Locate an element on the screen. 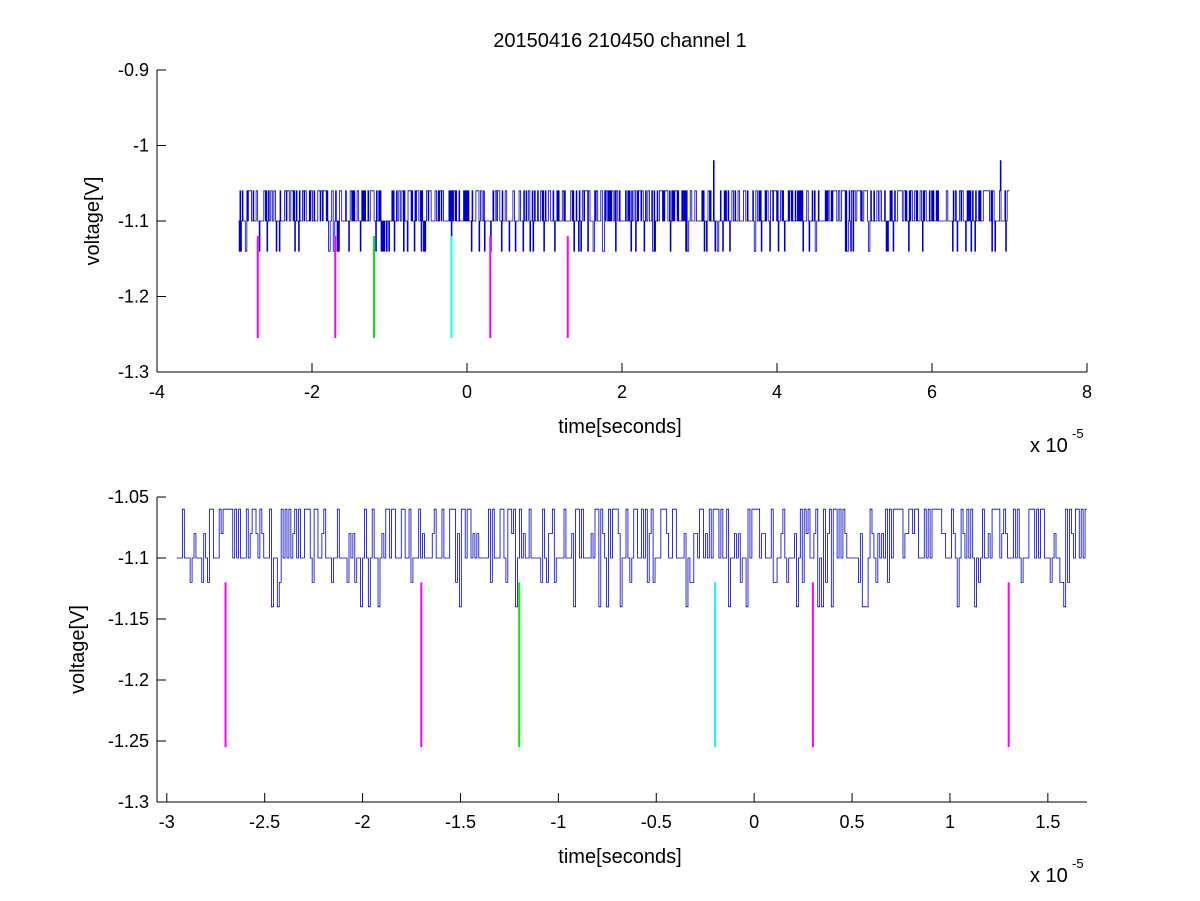 The width and height of the screenshot is (1200, 901). x-tick-label: -1 is located at coordinates (558, 822).